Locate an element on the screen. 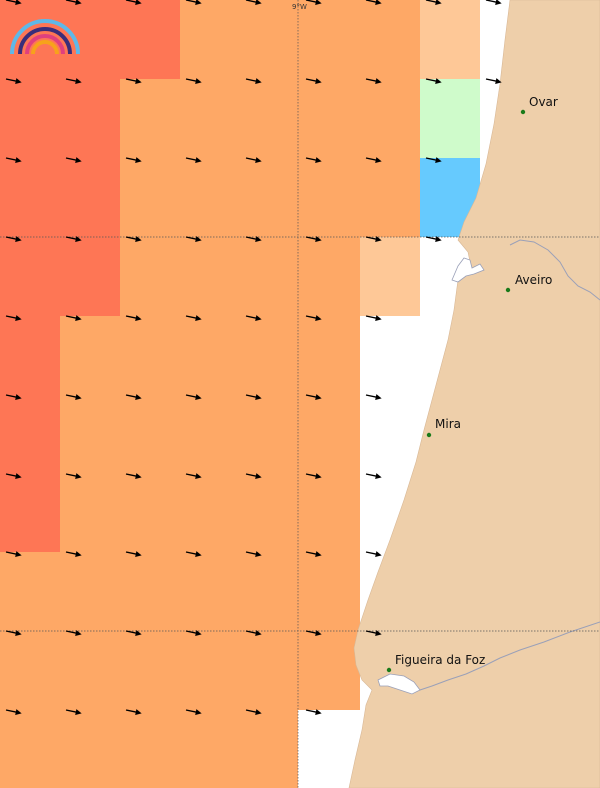  logo-arc-inner-orange is located at coordinates (45, 47).